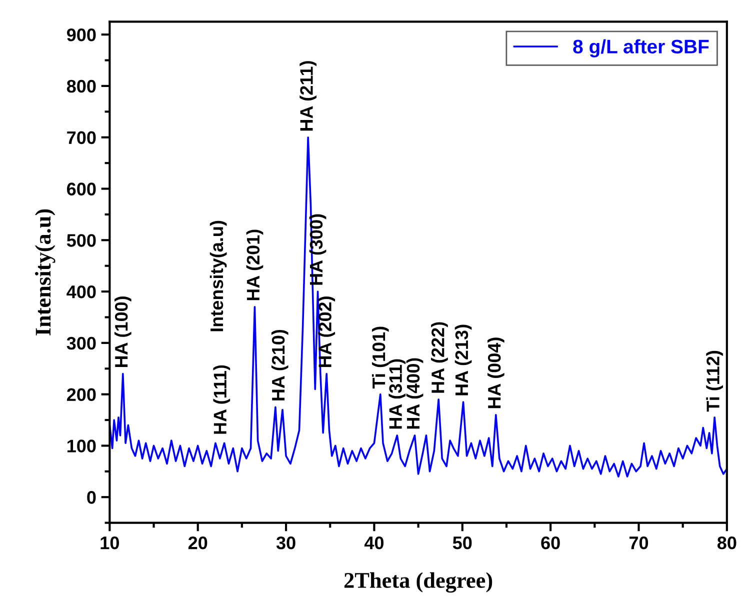  I want to click on annotation: HA (201), so click(255, 265).